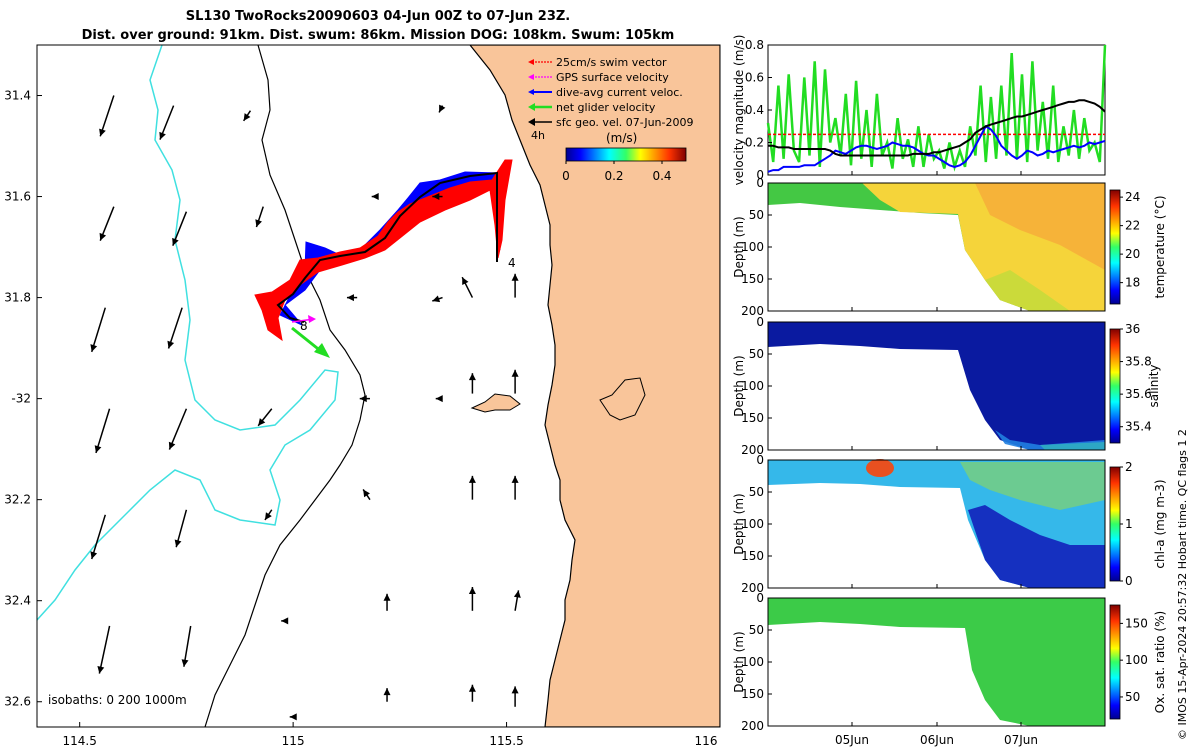 This screenshot has height=750, width=1200. I want to click on chla-panel: Depth (m) chl-a (mg m-3), so click(949, 524).